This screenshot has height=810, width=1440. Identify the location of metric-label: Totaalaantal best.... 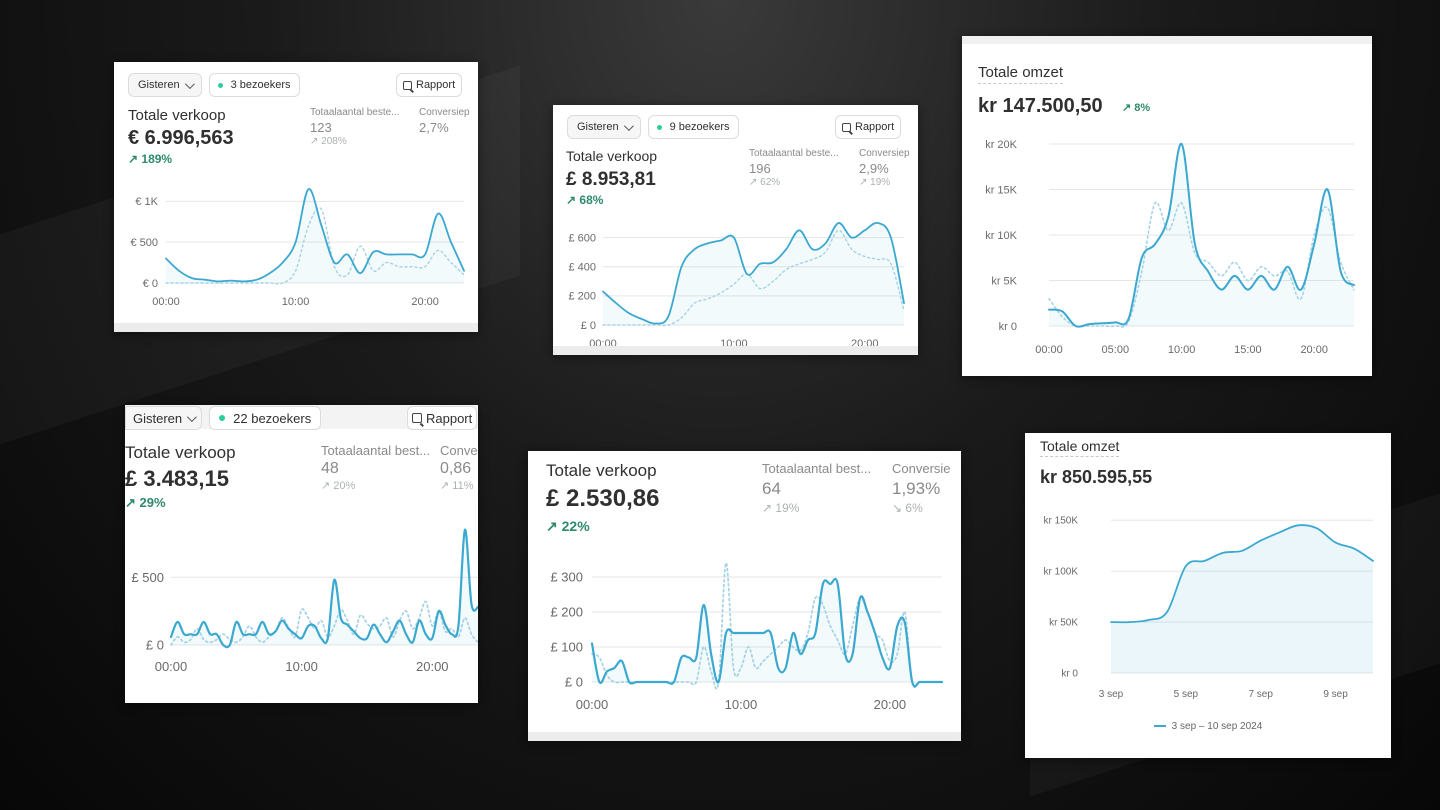
(817, 468).